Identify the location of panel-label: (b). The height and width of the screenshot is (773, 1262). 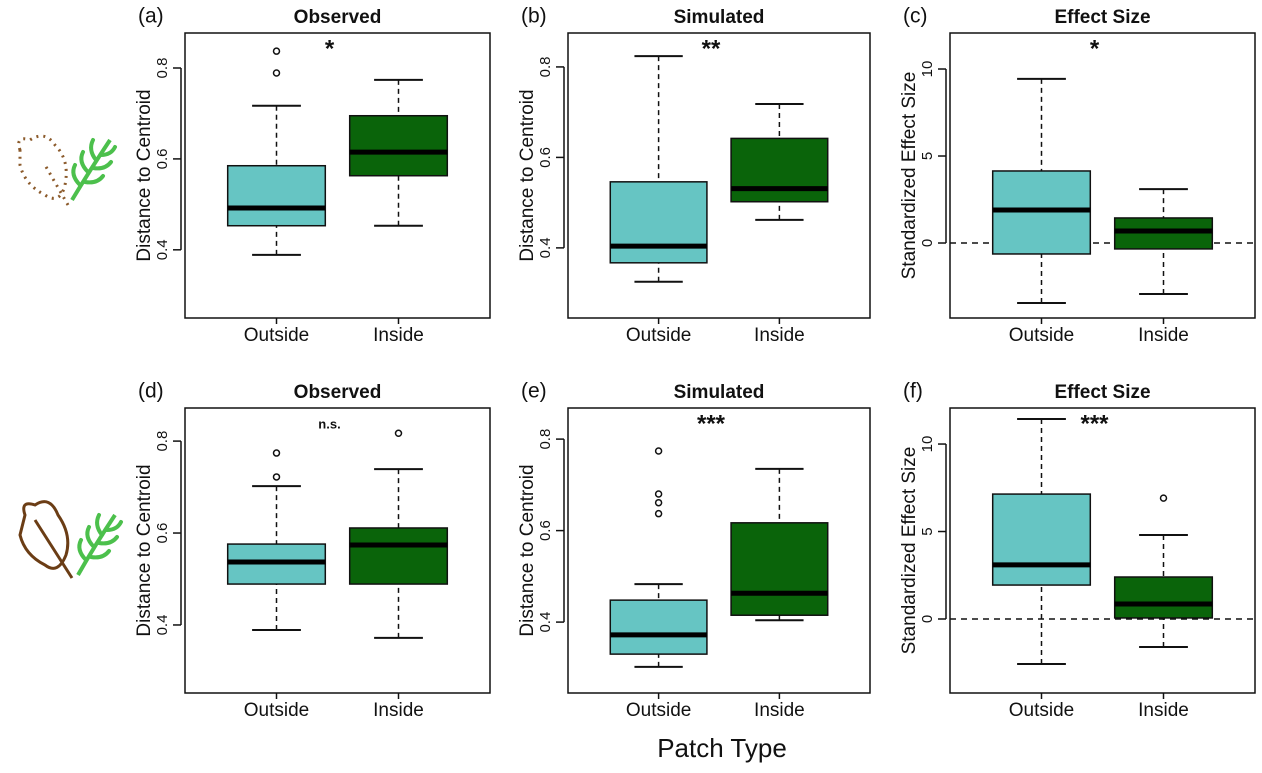
(534, 16).